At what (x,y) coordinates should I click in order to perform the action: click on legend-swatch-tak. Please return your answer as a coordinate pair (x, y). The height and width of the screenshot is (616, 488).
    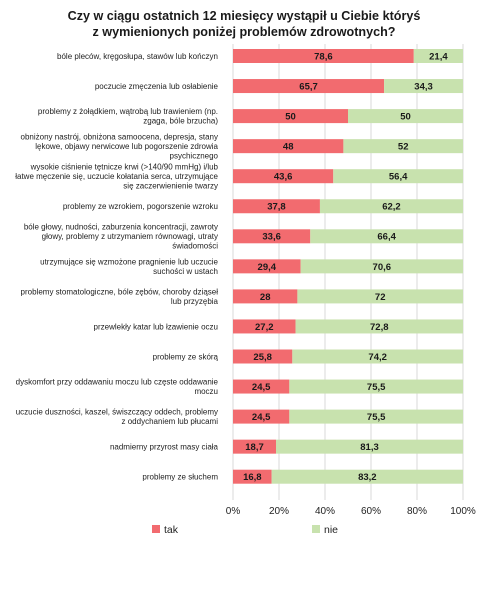
    Looking at the image, I should click on (156, 529).